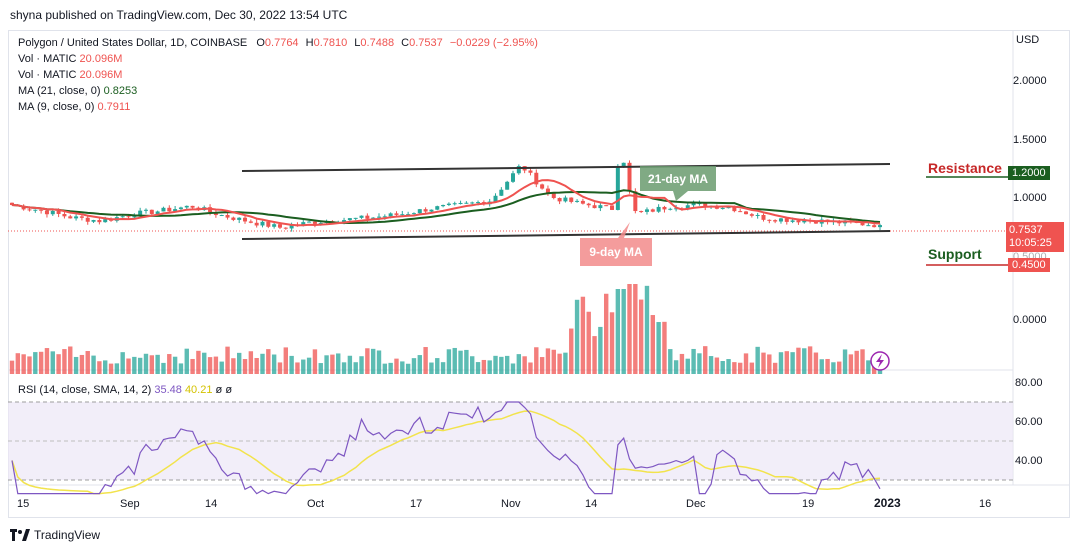 This screenshot has height=554, width=1078. What do you see at coordinates (696, 504) in the screenshot?
I see `time-tick: Dec` at bounding box center [696, 504].